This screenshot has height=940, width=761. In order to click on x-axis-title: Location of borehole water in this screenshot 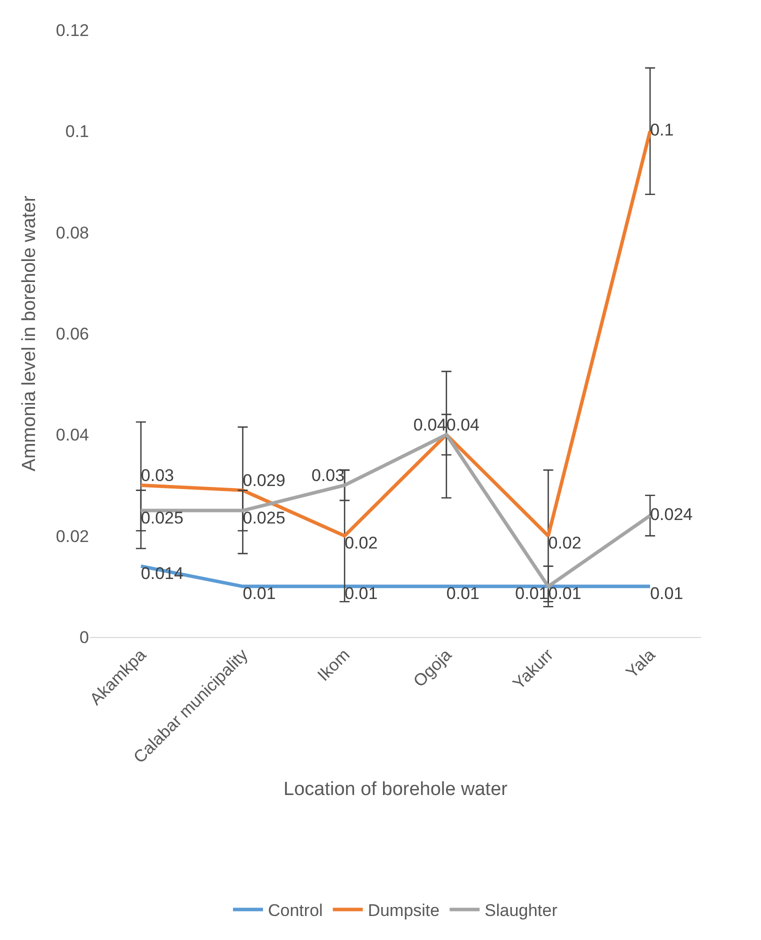, I will do `click(396, 789)`.